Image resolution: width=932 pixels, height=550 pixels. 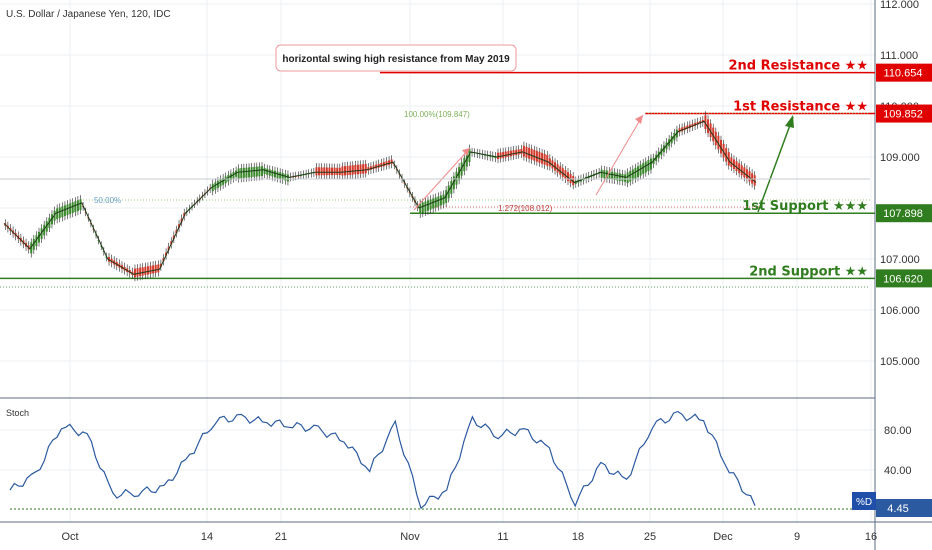 I want to click on price-tick-label: 112.000, so click(x=899, y=5).